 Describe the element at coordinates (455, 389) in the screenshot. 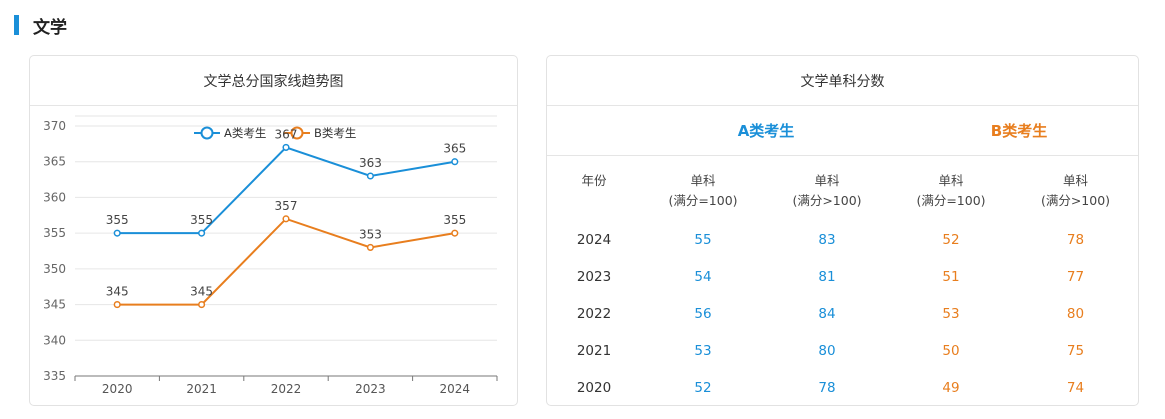

I see `x-tick-label: 2024` at that location.